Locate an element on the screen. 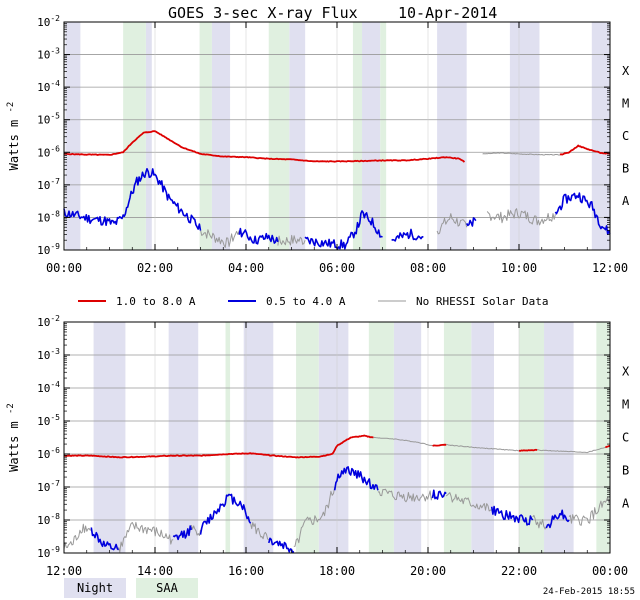 The width and height of the screenshot is (640, 600). x-tick-label: 22:00 is located at coordinates (519, 571).